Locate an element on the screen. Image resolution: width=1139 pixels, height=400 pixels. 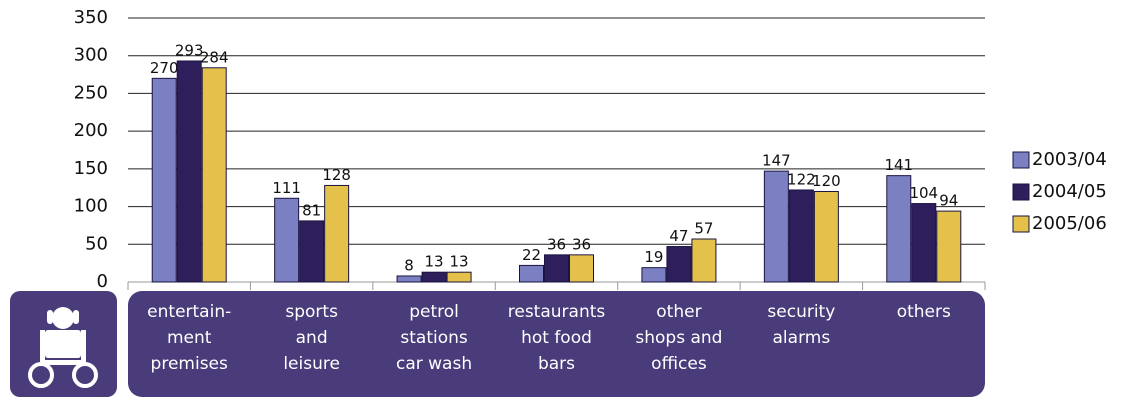
value-label: 293 is located at coordinates (189, 50).